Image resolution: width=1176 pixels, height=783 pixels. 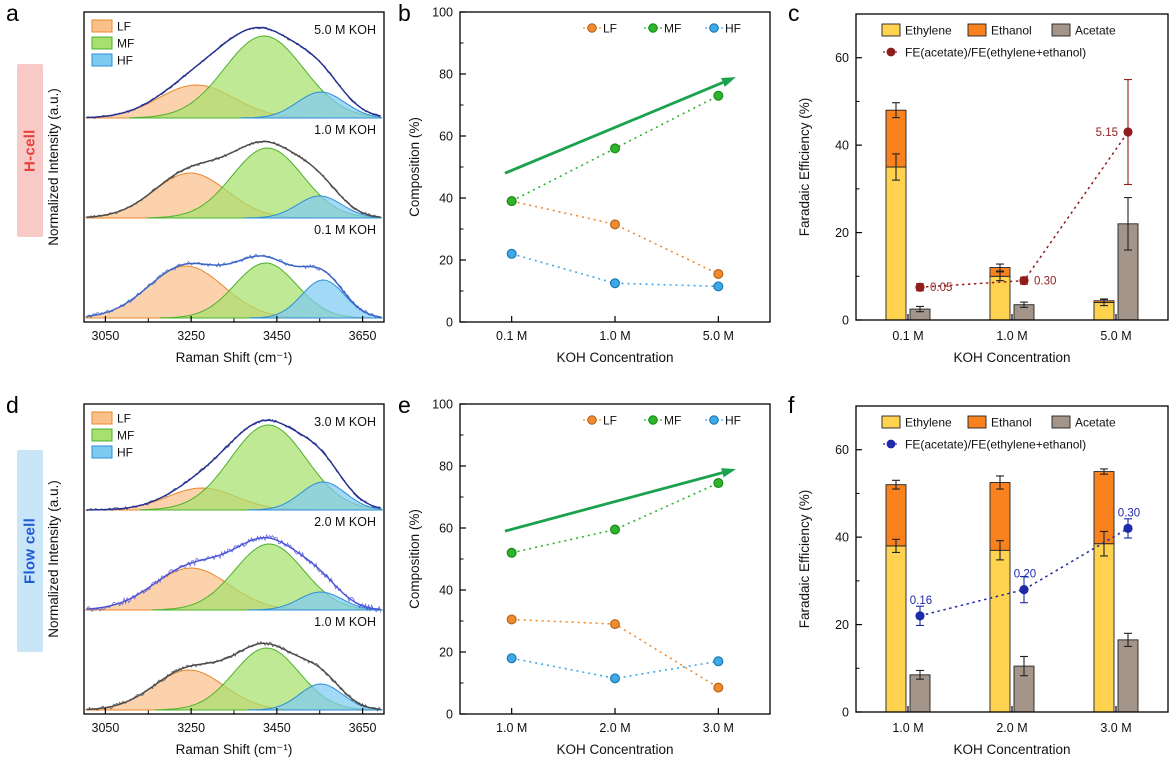 I want to click on peak-HF, so click(x=313, y=207).